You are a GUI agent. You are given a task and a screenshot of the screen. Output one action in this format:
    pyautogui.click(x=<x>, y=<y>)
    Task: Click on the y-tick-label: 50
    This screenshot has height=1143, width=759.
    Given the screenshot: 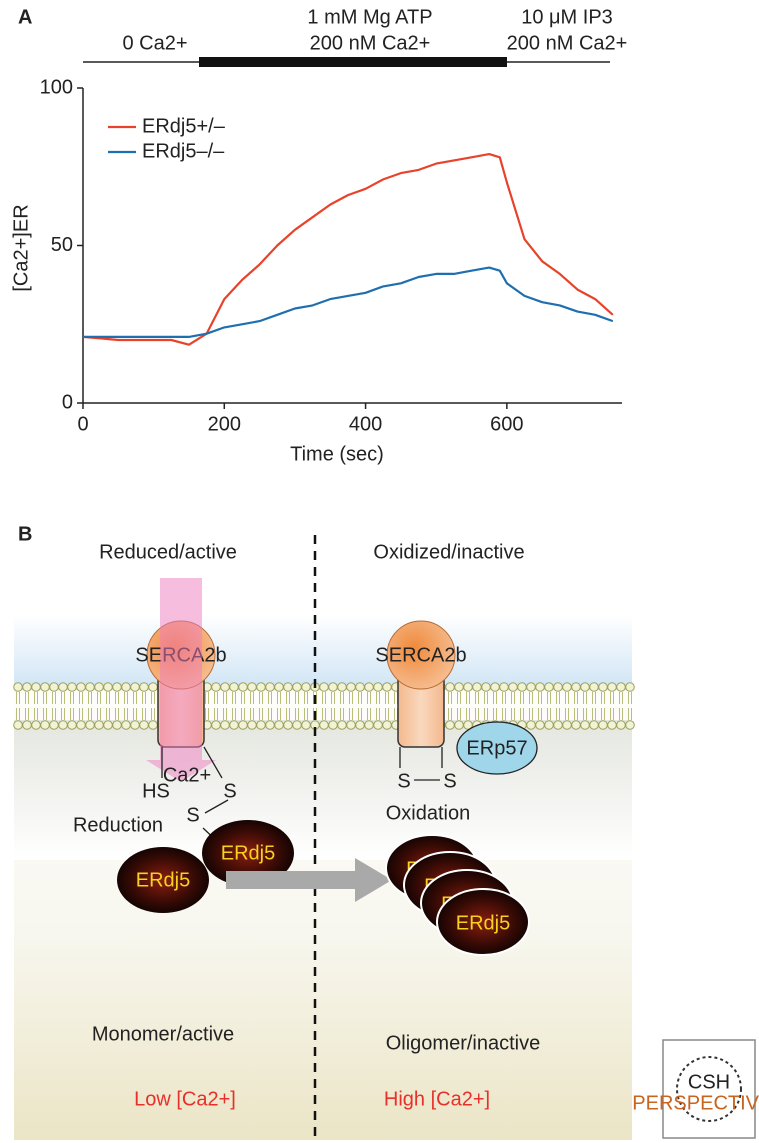 What is the action you would take?
    pyautogui.click(x=62, y=245)
    